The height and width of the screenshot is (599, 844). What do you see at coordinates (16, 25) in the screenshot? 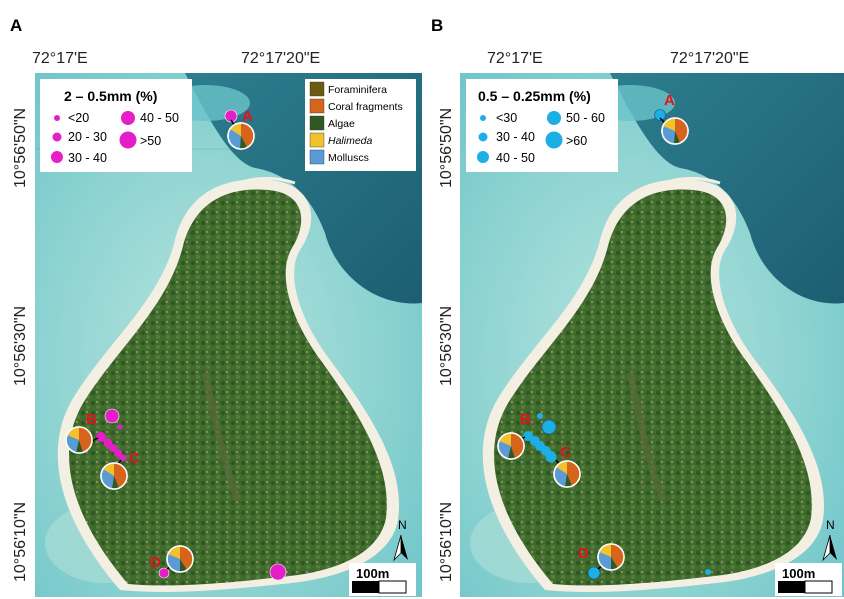
I see `panel-a-letter: A` at bounding box center [16, 25].